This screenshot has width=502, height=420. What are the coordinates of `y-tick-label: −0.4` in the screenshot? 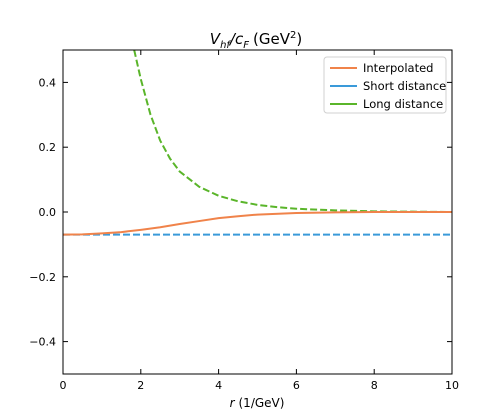 It's located at (42, 342).